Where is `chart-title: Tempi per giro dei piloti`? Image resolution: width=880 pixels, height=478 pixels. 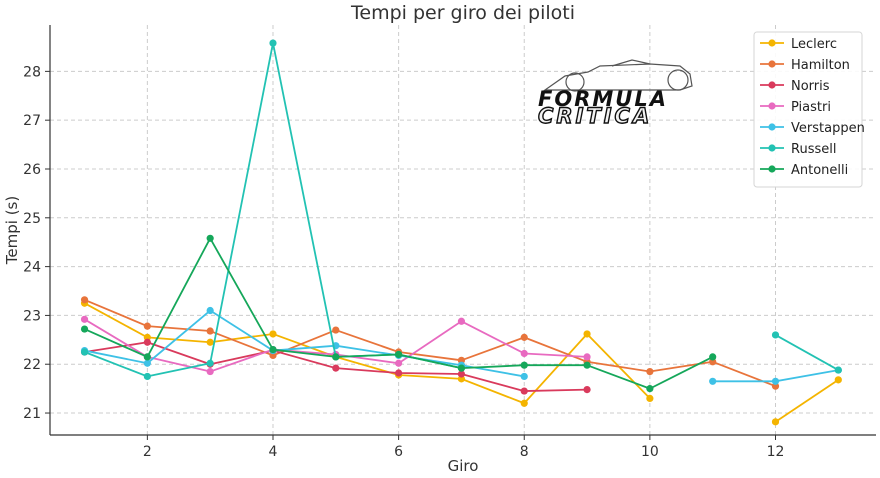 chart-title: Tempi per giro dei piloti is located at coordinates (462, 13).